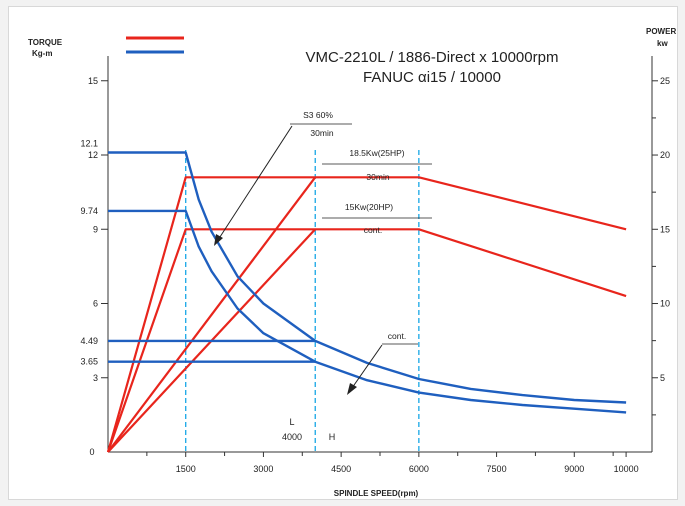 The image size is (685, 506). I want to click on x-tick-label-4500: 4500, so click(341, 469).